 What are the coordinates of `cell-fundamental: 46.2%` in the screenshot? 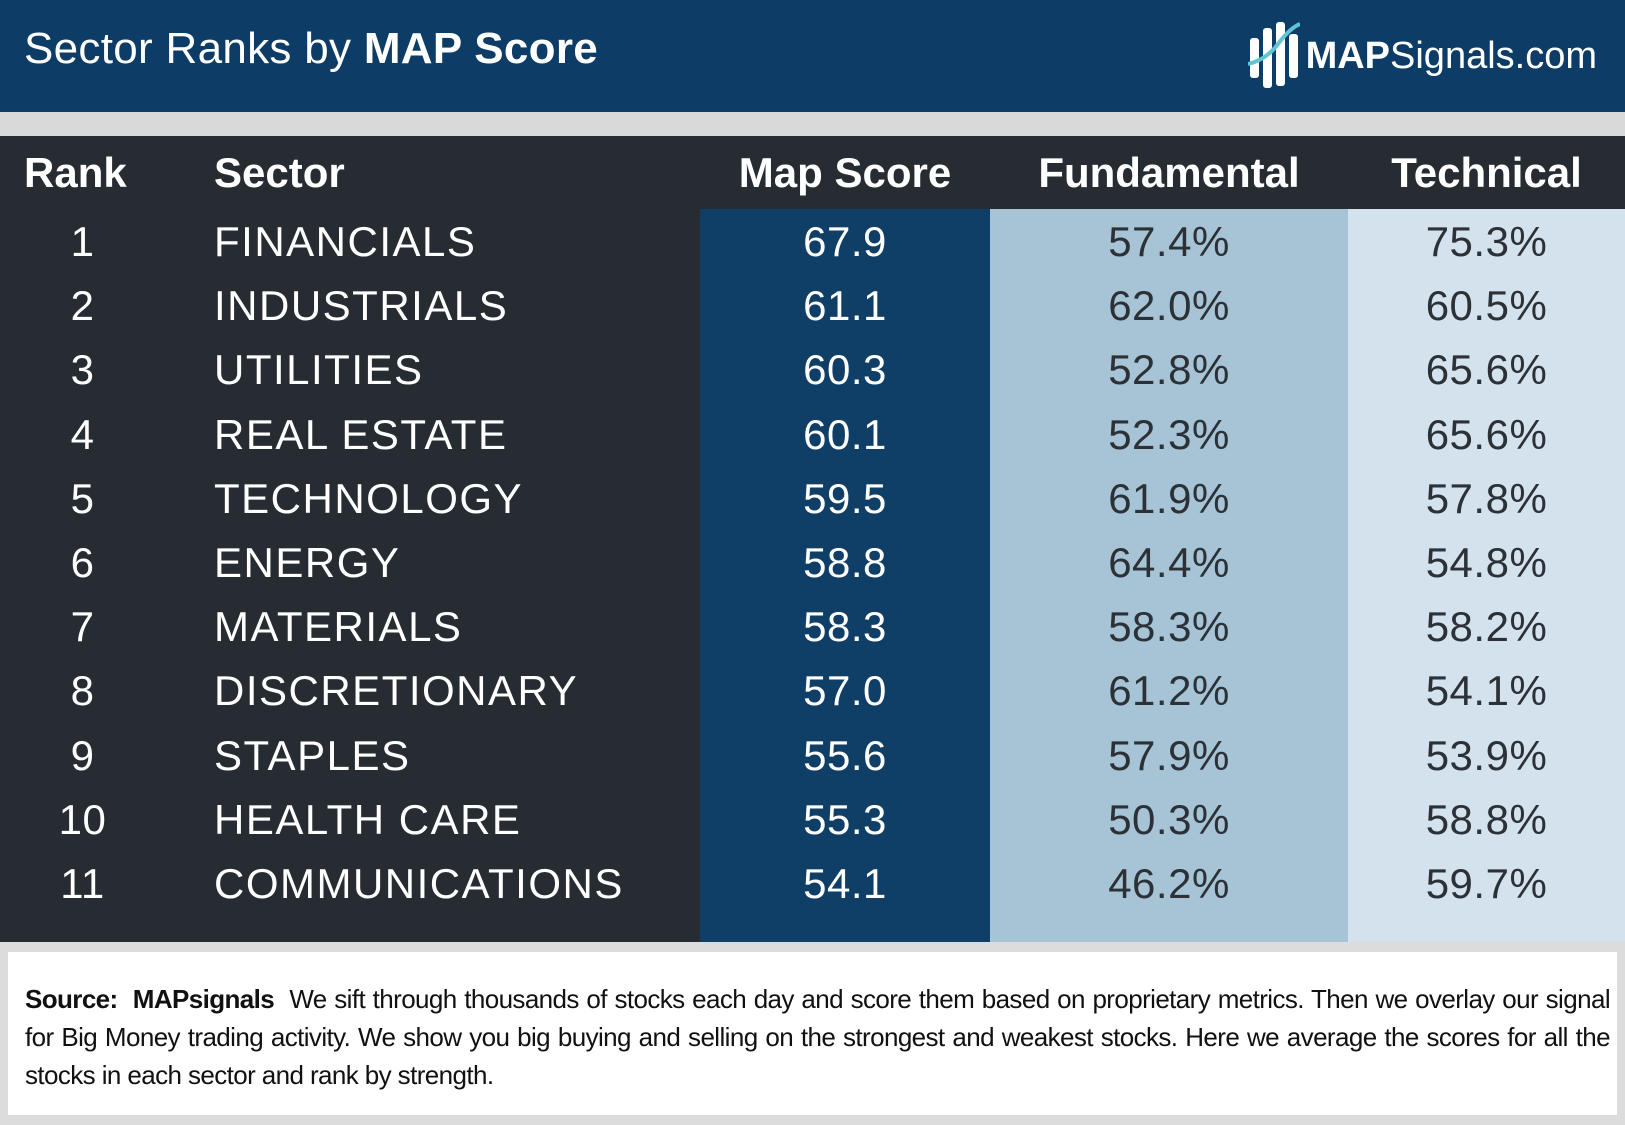 It's located at (1169, 883).